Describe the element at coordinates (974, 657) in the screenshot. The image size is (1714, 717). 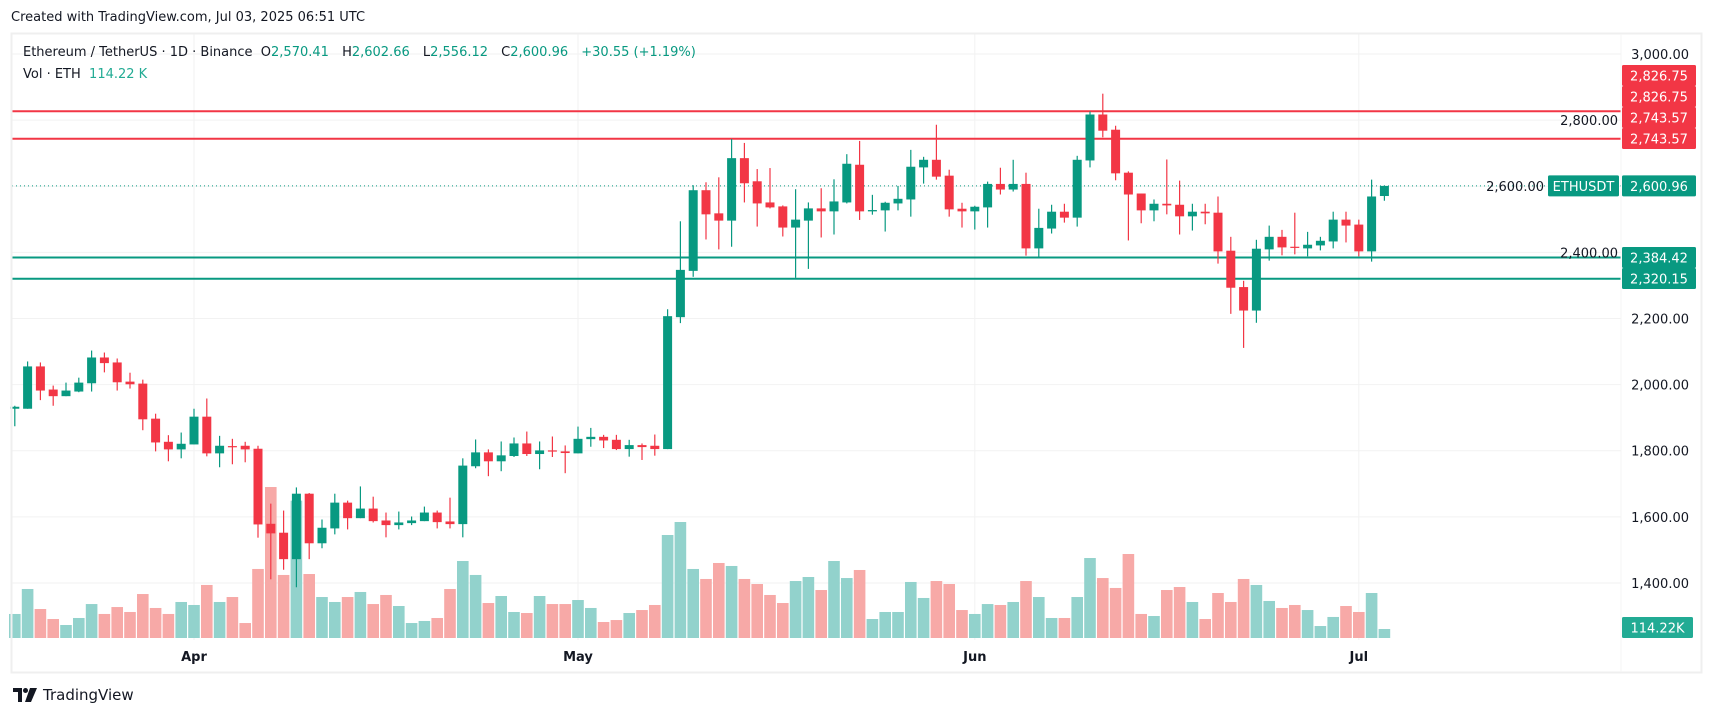
I see `date-tick-label: Jun` at that location.